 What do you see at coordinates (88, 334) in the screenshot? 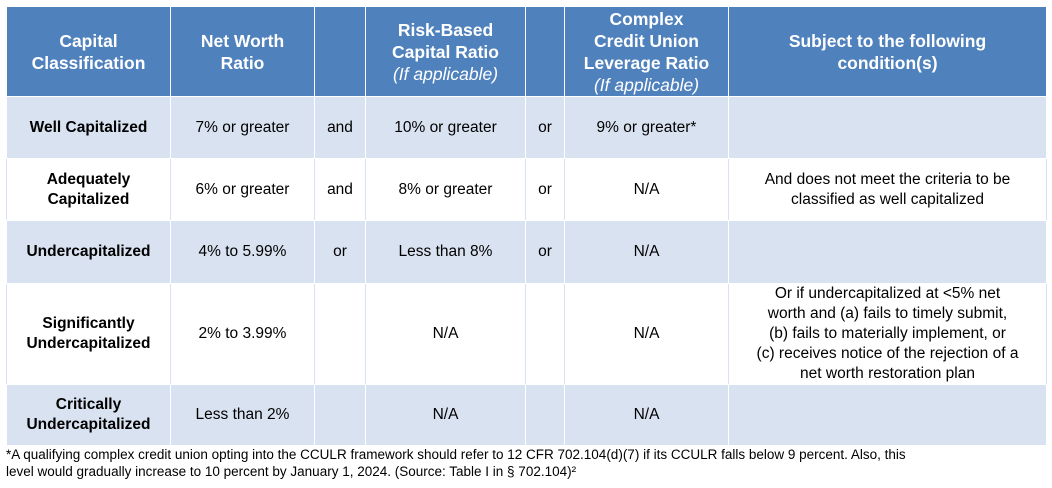
I see `classification-cell: Significantly Undercapitalized` at bounding box center [88, 334].